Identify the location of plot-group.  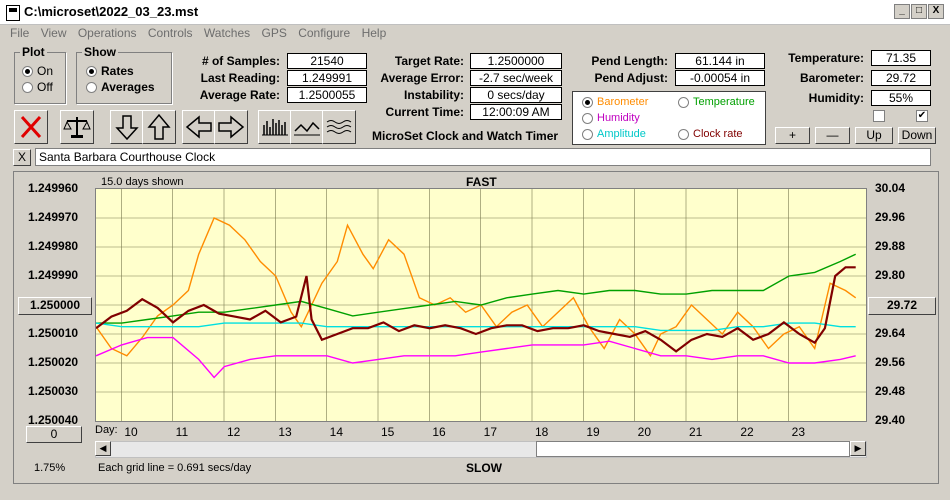
(40, 78).